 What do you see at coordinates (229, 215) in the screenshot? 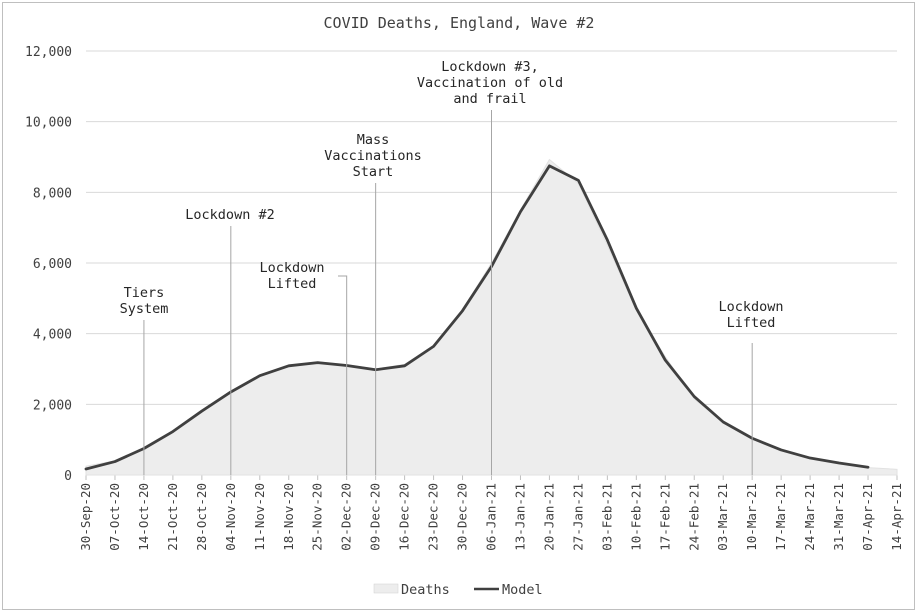
I see `annotation-label: Lockdown #2` at bounding box center [229, 215].